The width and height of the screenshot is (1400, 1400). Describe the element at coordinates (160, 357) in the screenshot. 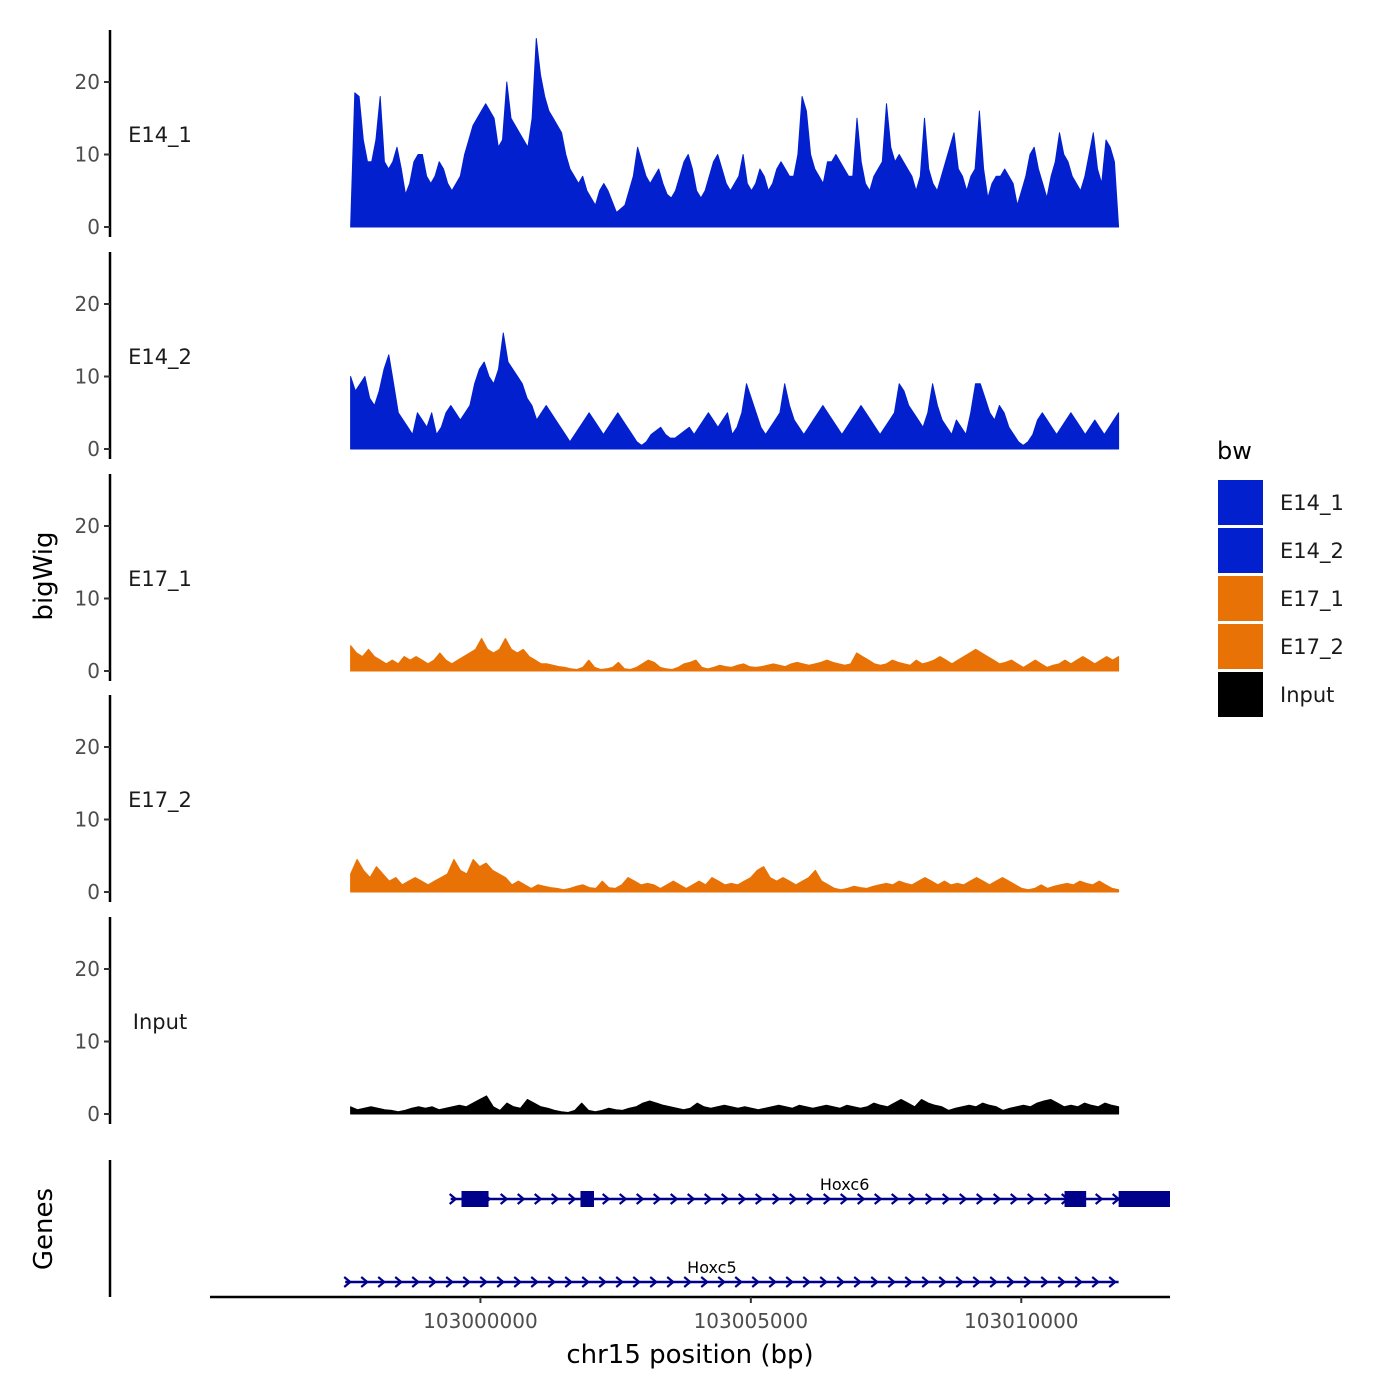

I see `track-label-e14_2: E14_2` at that location.